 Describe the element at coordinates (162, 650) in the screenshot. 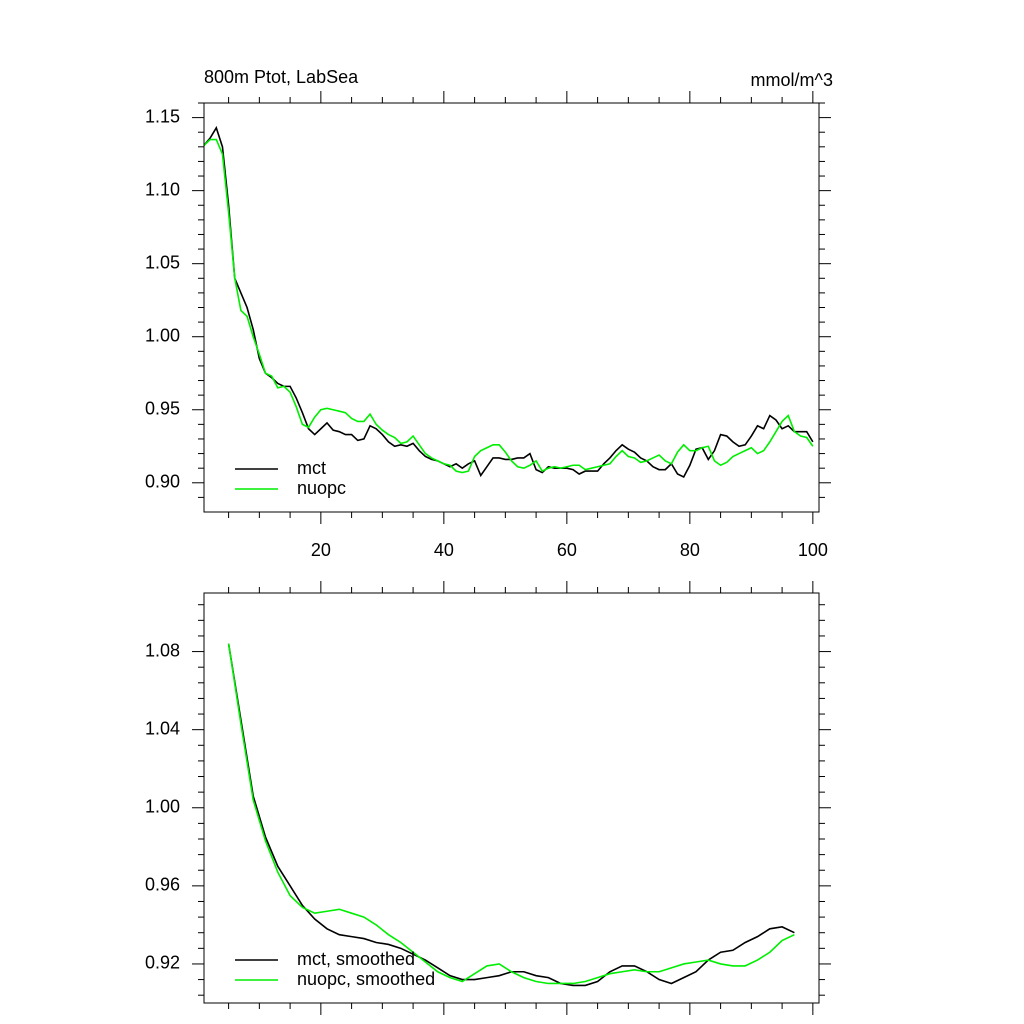

I see `y-tick-label: 1.08` at that location.